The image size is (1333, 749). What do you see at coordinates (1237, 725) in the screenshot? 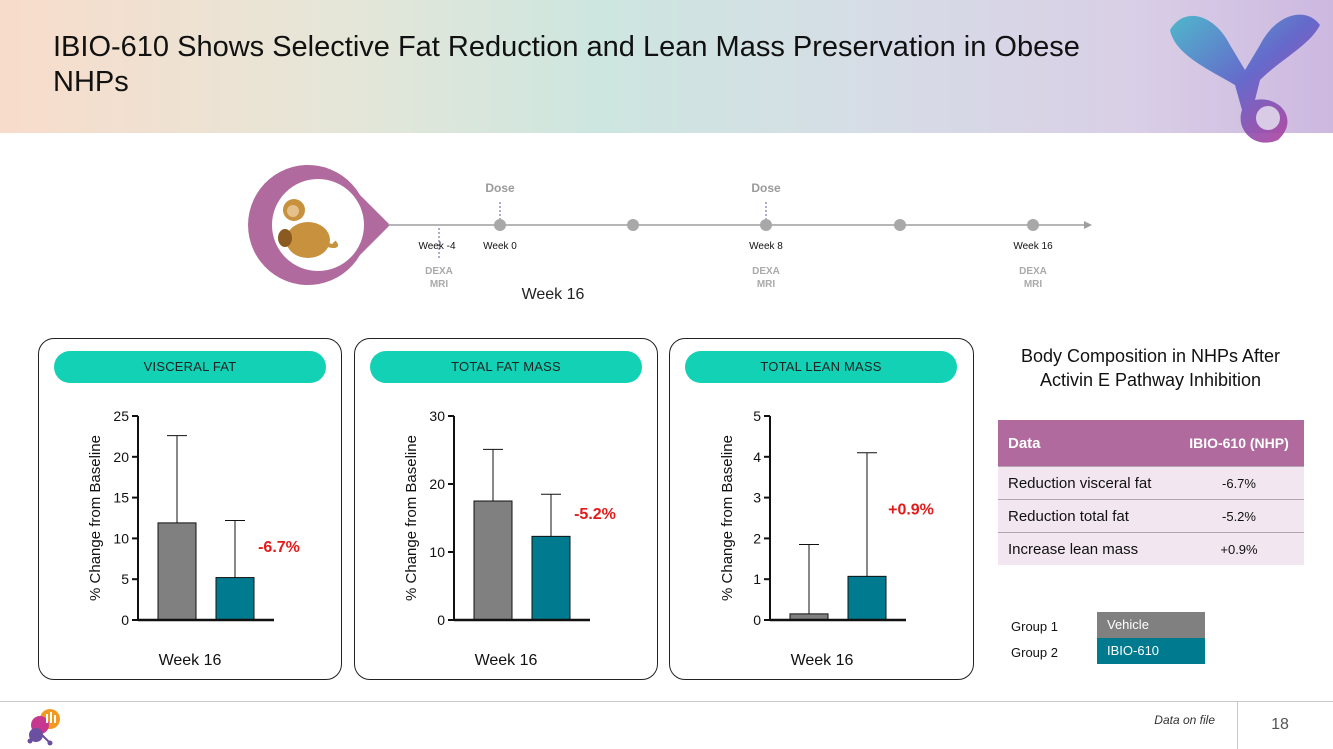
I see `footer-separator` at bounding box center [1237, 725].